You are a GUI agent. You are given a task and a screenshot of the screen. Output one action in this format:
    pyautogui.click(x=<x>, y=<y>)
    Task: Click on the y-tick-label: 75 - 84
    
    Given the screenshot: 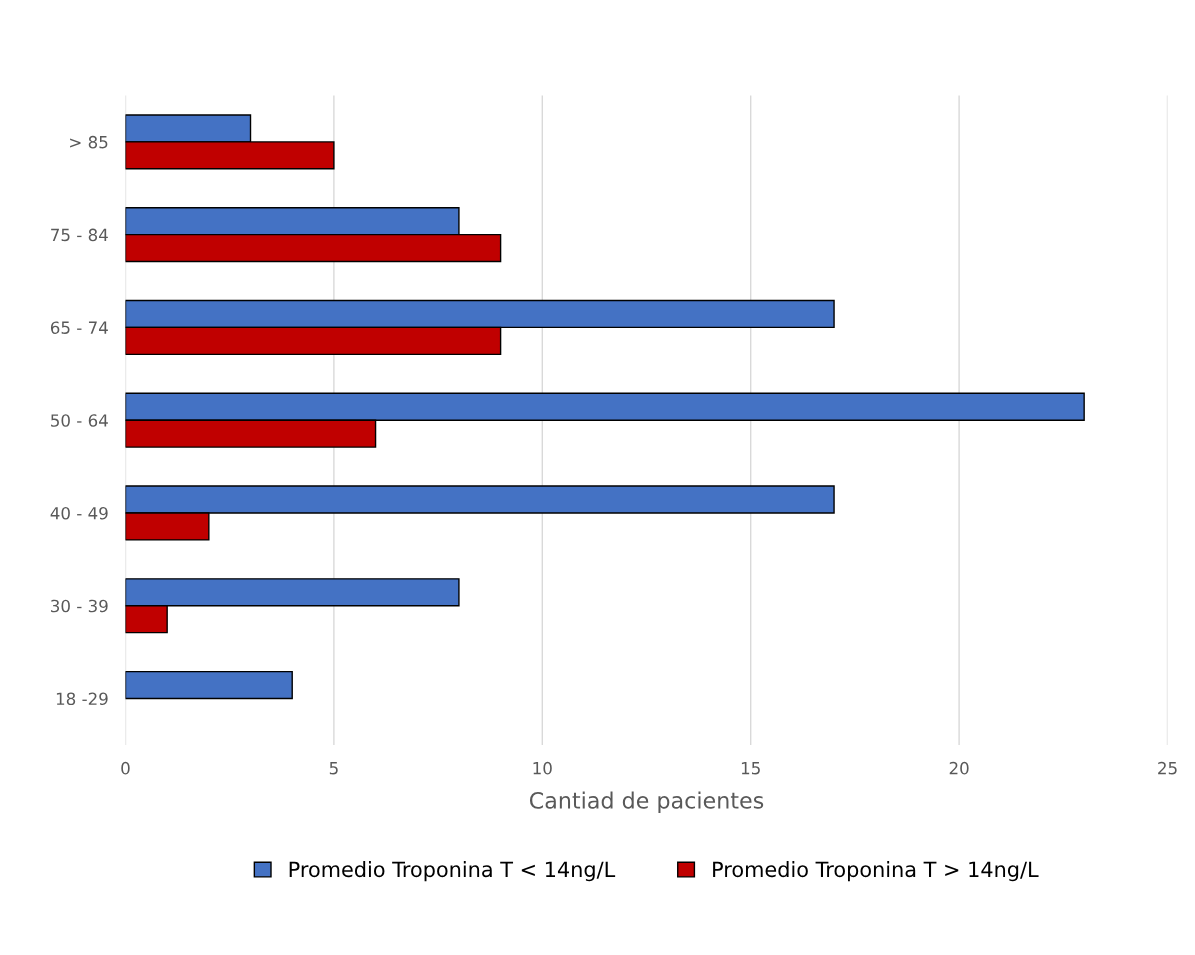 What is the action you would take?
    pyautogui.click(x=79, y=235)
    